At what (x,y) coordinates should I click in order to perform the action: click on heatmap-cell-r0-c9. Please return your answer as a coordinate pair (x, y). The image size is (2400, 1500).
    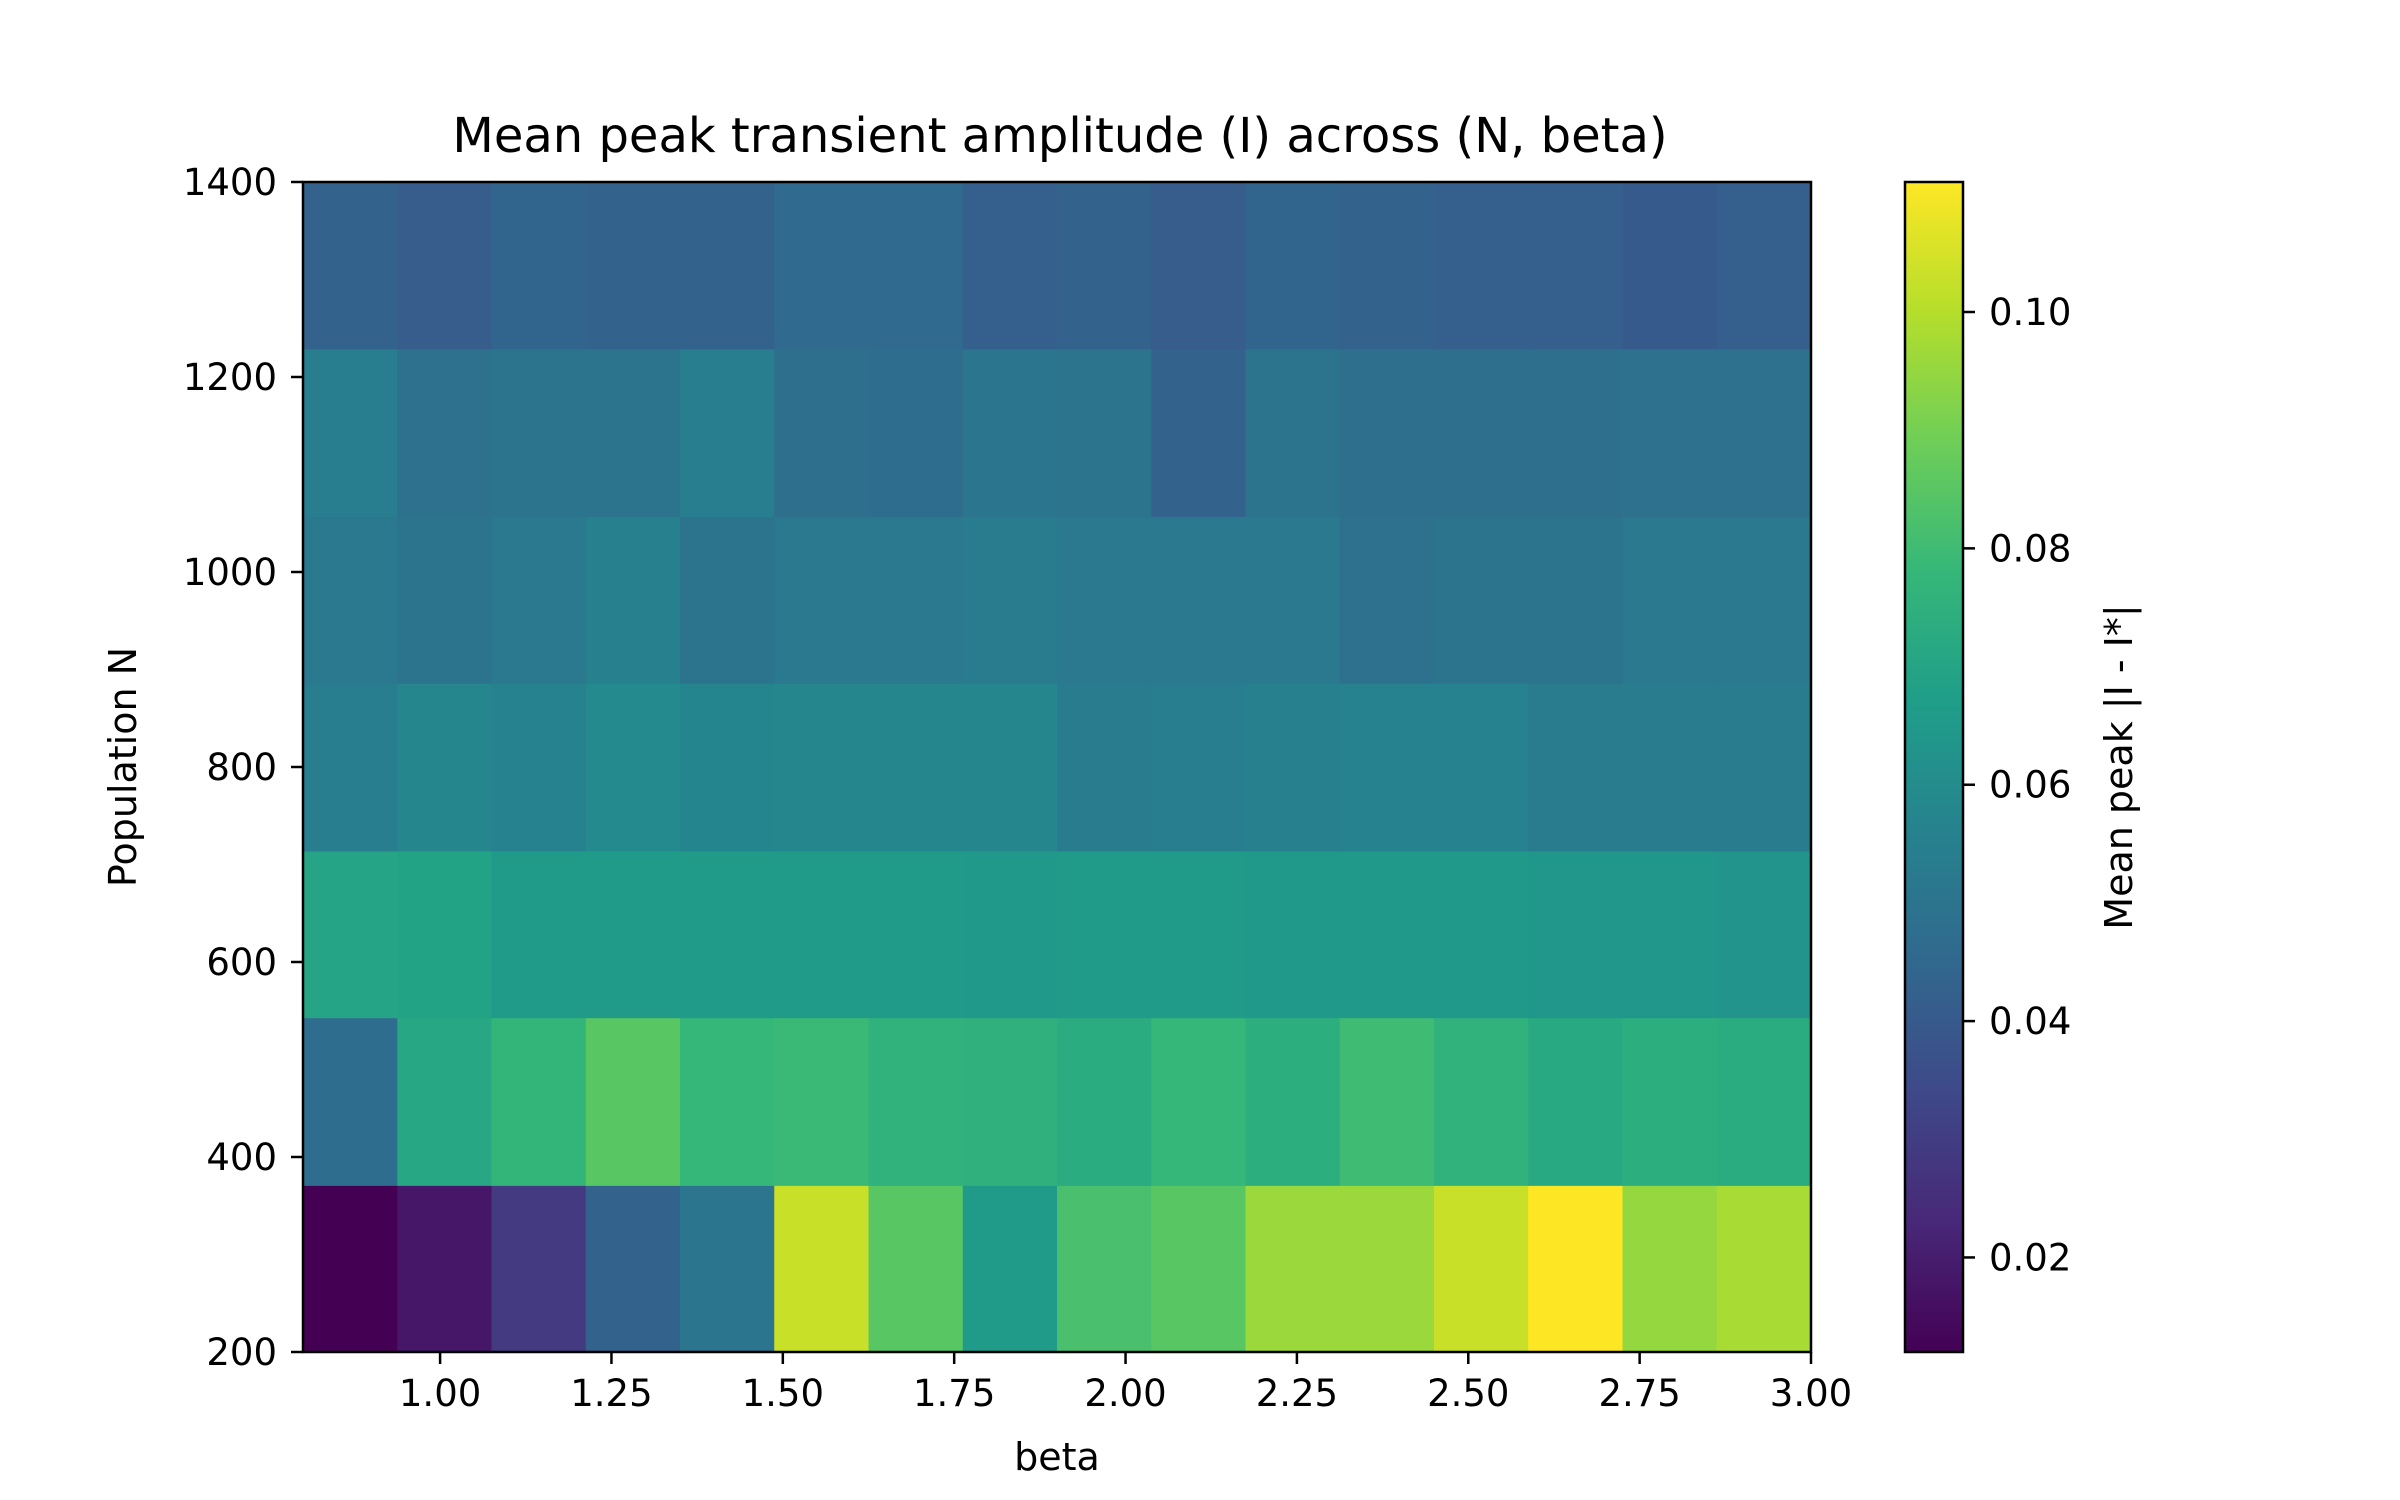
    Looking at the image, I should click on (1199, 1269).